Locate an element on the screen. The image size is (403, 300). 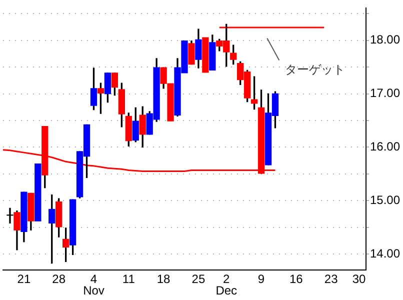
x-tick-label: 9 is located at coordinates (261, 279).